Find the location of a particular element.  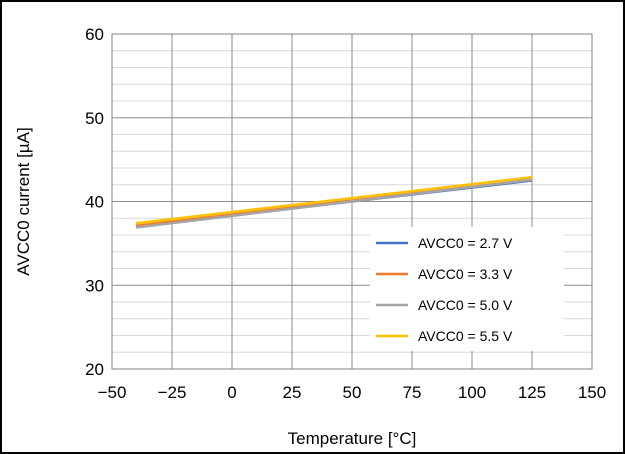

legend-label: AVCC0 = 5.5 V is located at coordinates (465, 336).